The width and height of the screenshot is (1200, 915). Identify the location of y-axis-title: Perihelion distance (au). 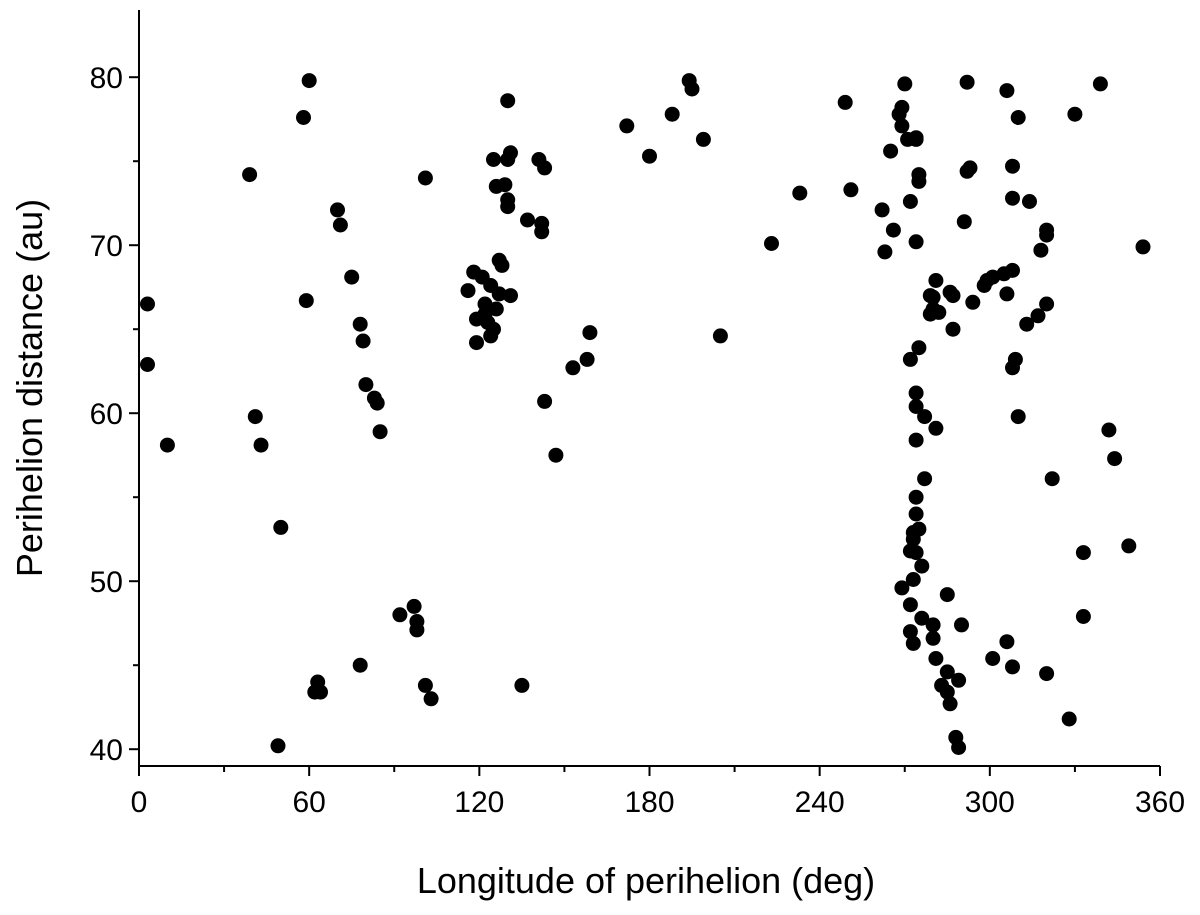
(29, 388).